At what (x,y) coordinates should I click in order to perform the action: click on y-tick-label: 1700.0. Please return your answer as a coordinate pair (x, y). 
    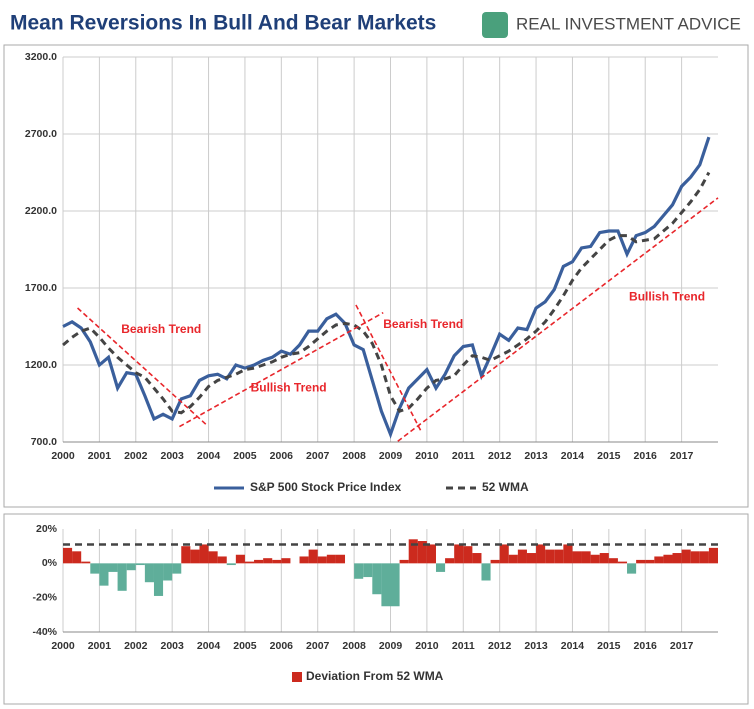
    Looking at the image, I should click on (41, 288).